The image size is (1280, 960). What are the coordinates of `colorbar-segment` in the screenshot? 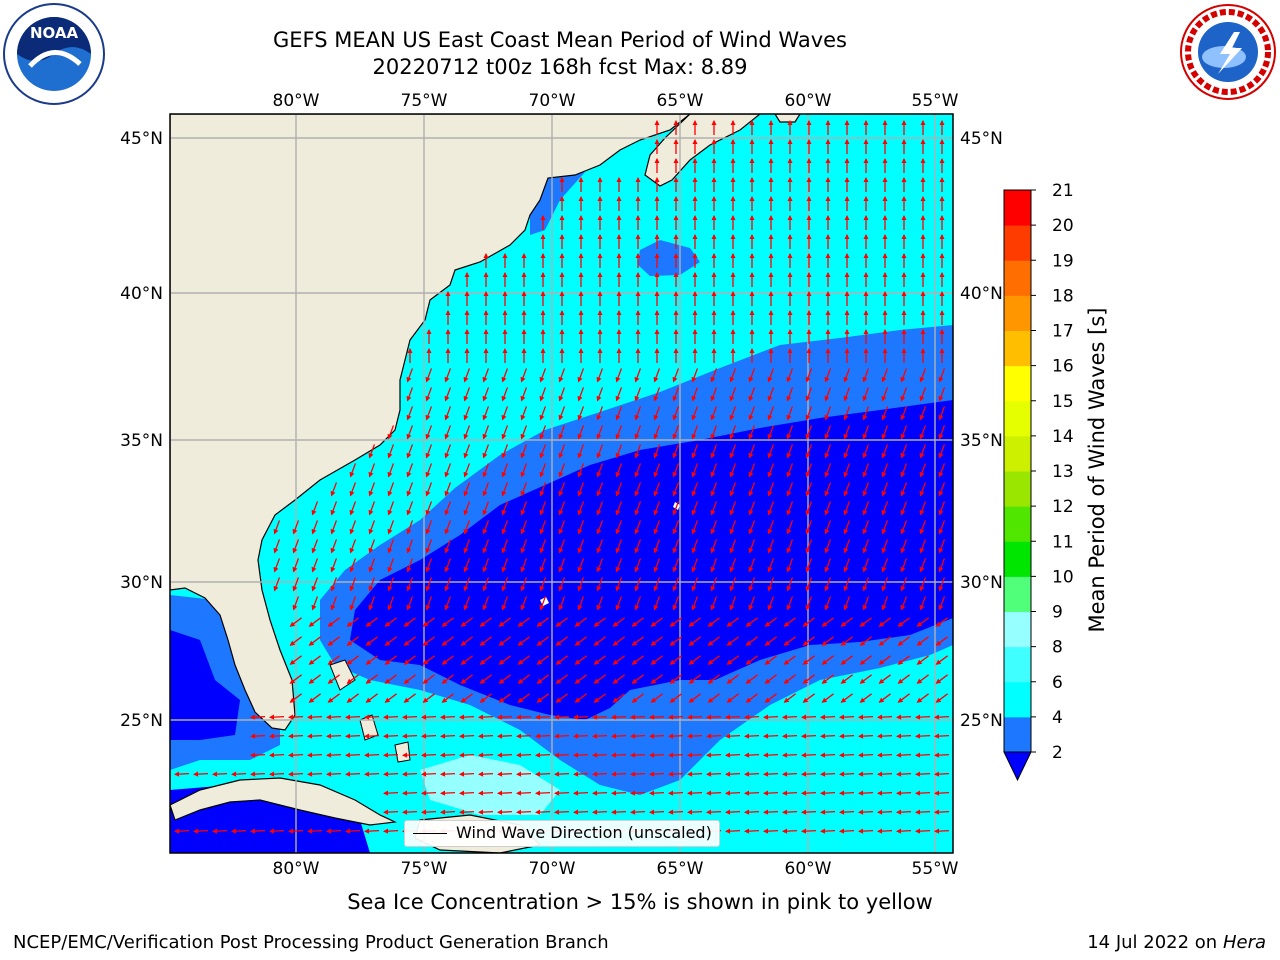 It's located at (1017, 699).